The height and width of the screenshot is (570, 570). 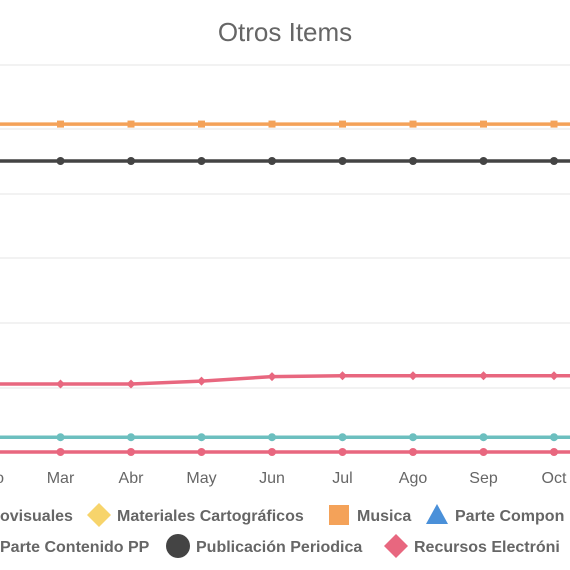 I want to click on legend-item: Materiales Cartográficos, so click(x=195, y=515).